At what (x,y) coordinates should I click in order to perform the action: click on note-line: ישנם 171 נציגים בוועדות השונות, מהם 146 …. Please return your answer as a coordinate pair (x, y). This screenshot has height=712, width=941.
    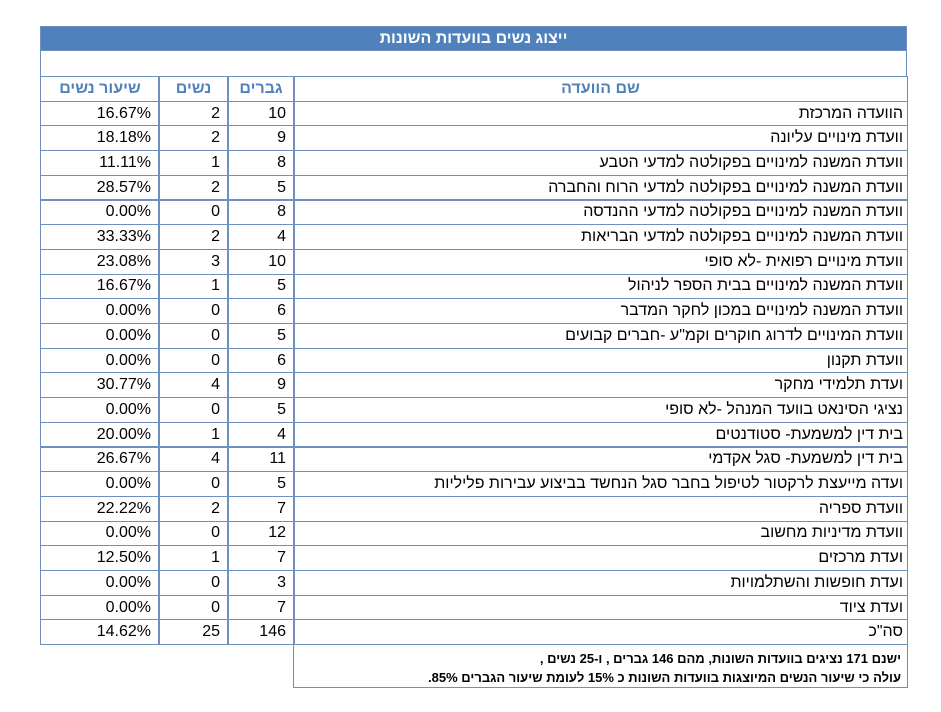
    Looking at the image, I should click on (720, 659).